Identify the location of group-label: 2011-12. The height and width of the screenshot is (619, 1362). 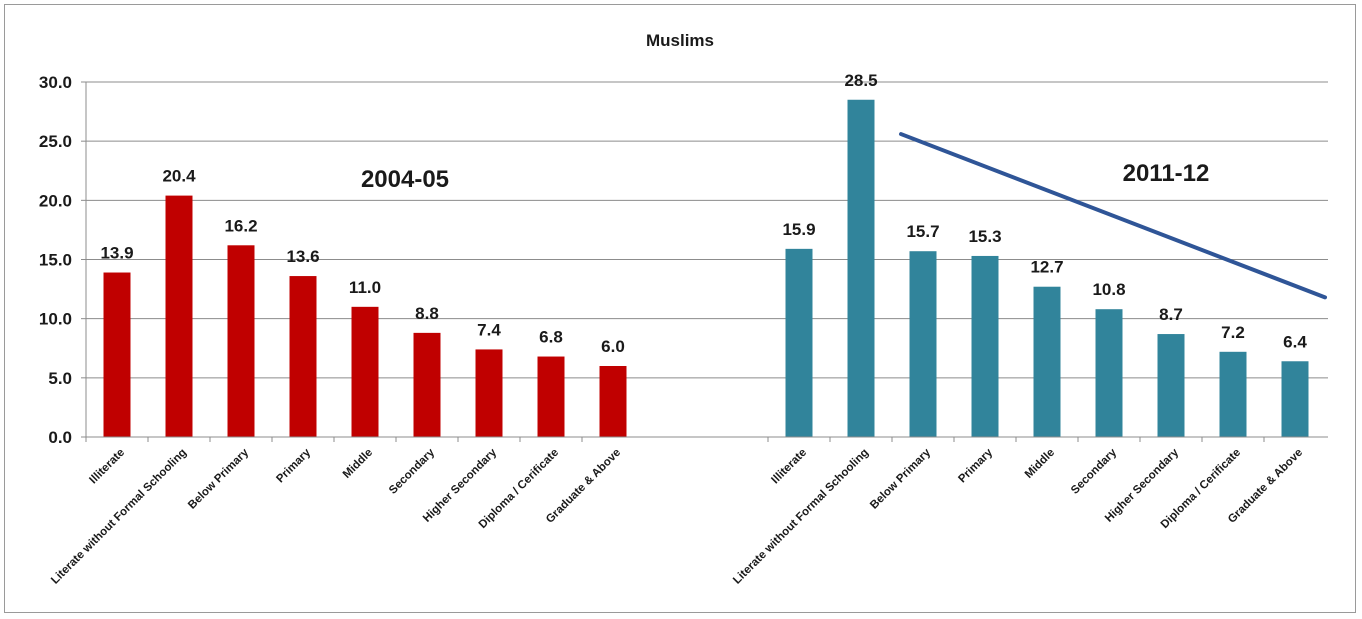
(1166, 173).